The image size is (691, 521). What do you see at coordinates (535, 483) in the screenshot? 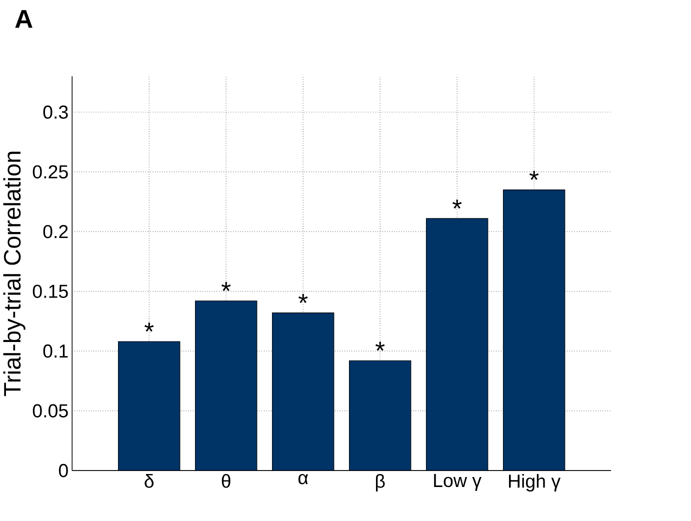
I see `x-tick-label: High γ` at bounding box center [535, 483].